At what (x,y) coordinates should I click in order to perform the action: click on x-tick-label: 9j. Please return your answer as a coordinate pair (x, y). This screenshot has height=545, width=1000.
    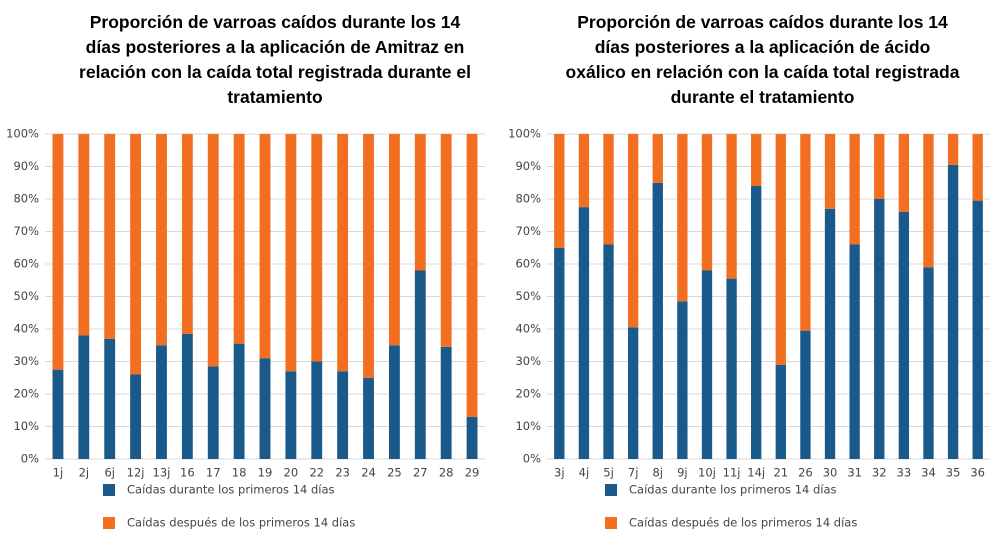
    Looking at the image, I should click on (682, 473).